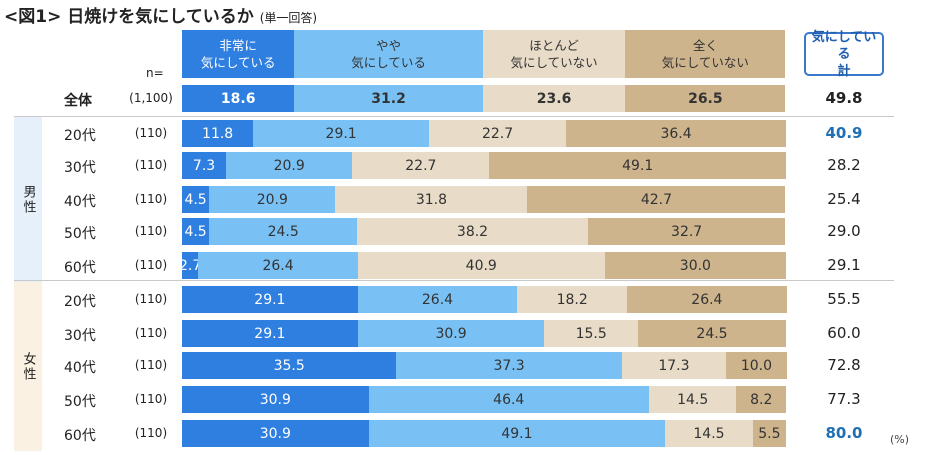 This screenshot has height=455, width=934. What do you see at coordinates (844, 433) in the screenshot?
I see `row-total: 80.0` at bounding box center [844, 433].